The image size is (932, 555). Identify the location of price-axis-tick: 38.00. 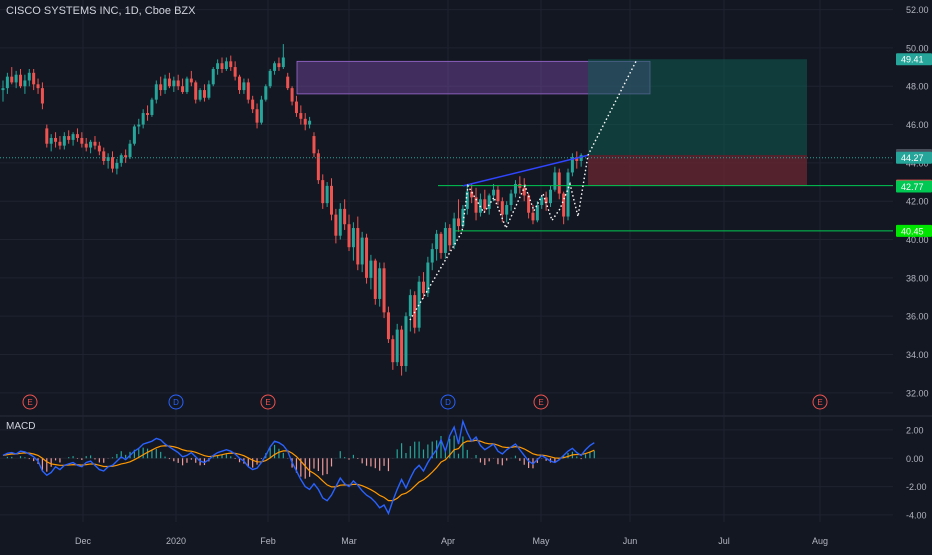
(917, 278).